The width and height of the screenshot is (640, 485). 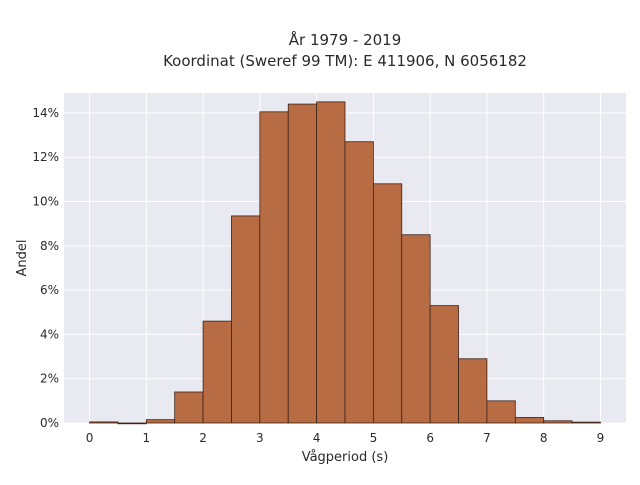 I want to click on y-tick-label: 8%, so click(x=49, y=246).